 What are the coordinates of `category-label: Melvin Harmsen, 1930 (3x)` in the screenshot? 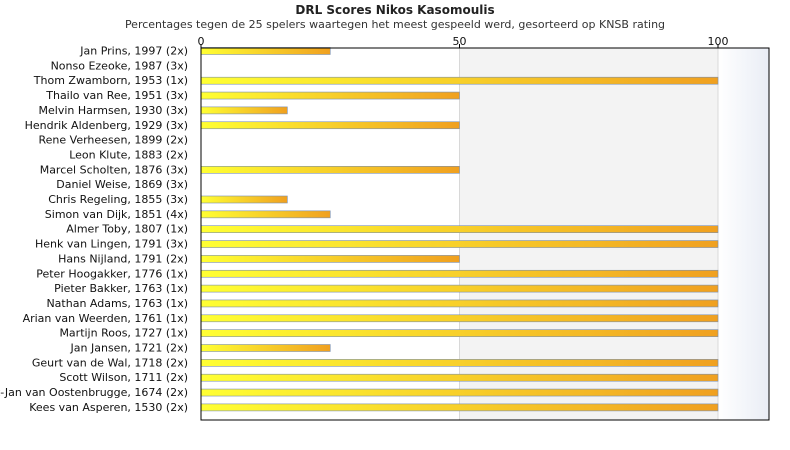 It's located at (113, 110).